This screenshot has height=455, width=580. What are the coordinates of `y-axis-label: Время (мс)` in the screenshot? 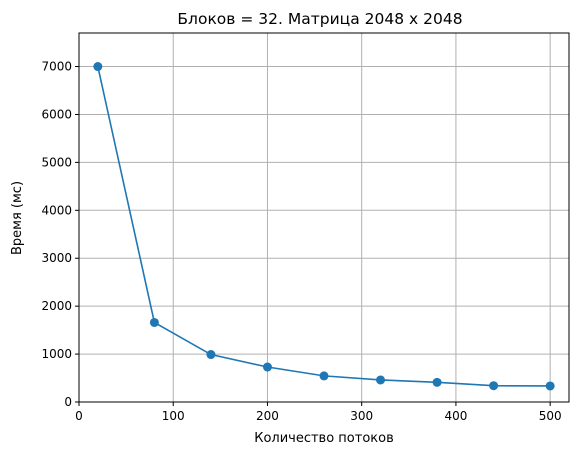 It's located at (17, 218).